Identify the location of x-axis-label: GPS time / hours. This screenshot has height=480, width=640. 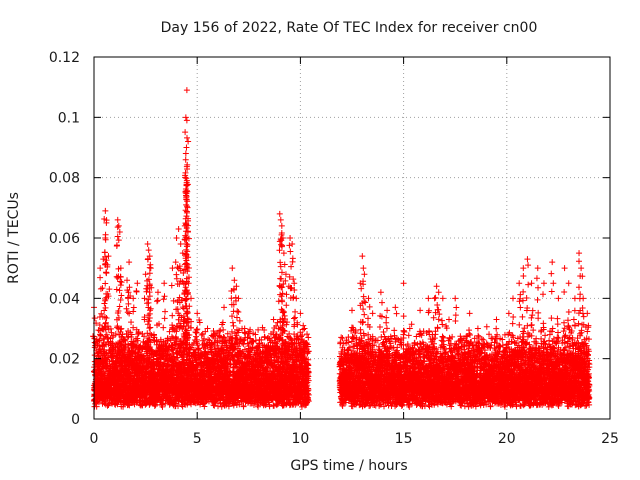
(348, 466).